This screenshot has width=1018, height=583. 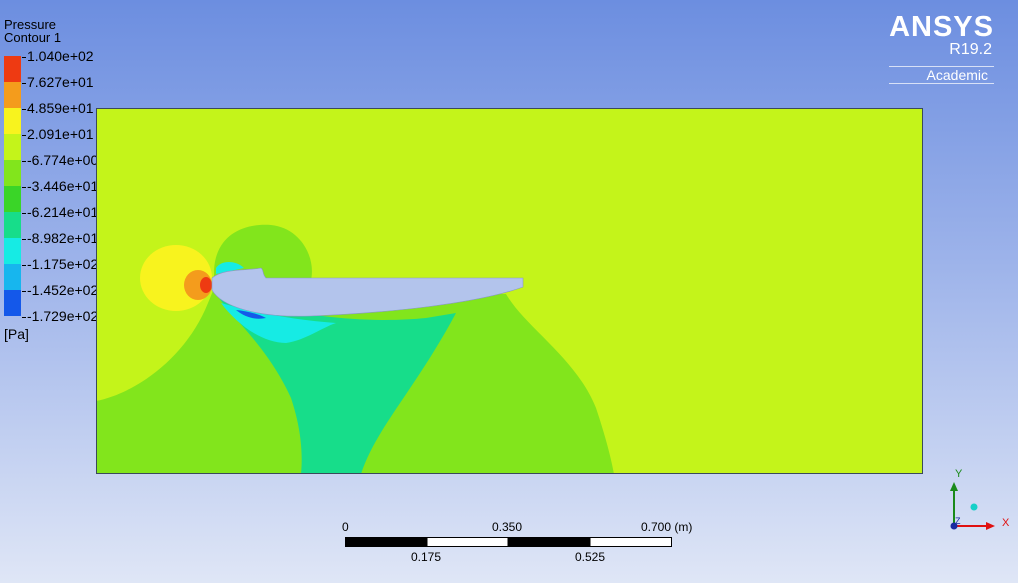 I want to click on contour-band-neg1452, so click(x=251, y=314).